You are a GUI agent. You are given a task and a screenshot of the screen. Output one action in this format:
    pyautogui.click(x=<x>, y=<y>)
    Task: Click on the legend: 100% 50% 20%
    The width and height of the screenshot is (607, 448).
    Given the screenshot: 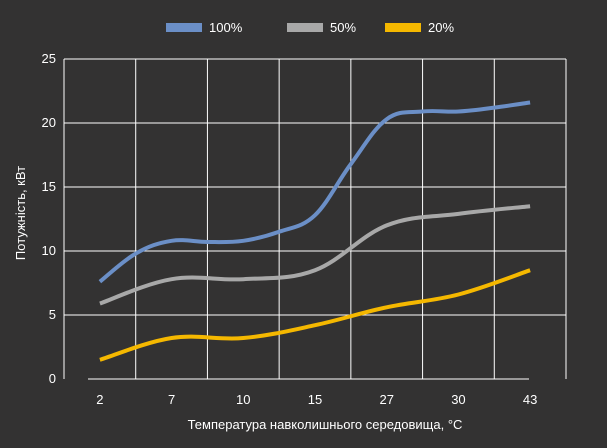 What is the action you would take?
    pyautogui.click(x=310, y=27)
    